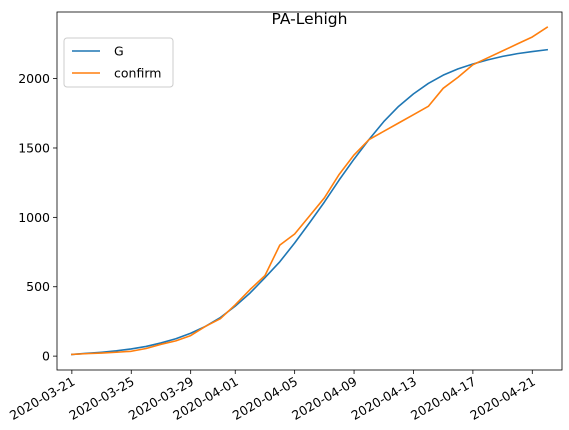 Image resolution: width=569 pixels, height=430 pixels. I want to click on chart-title: PA-Lehigh, so click(310, 19).